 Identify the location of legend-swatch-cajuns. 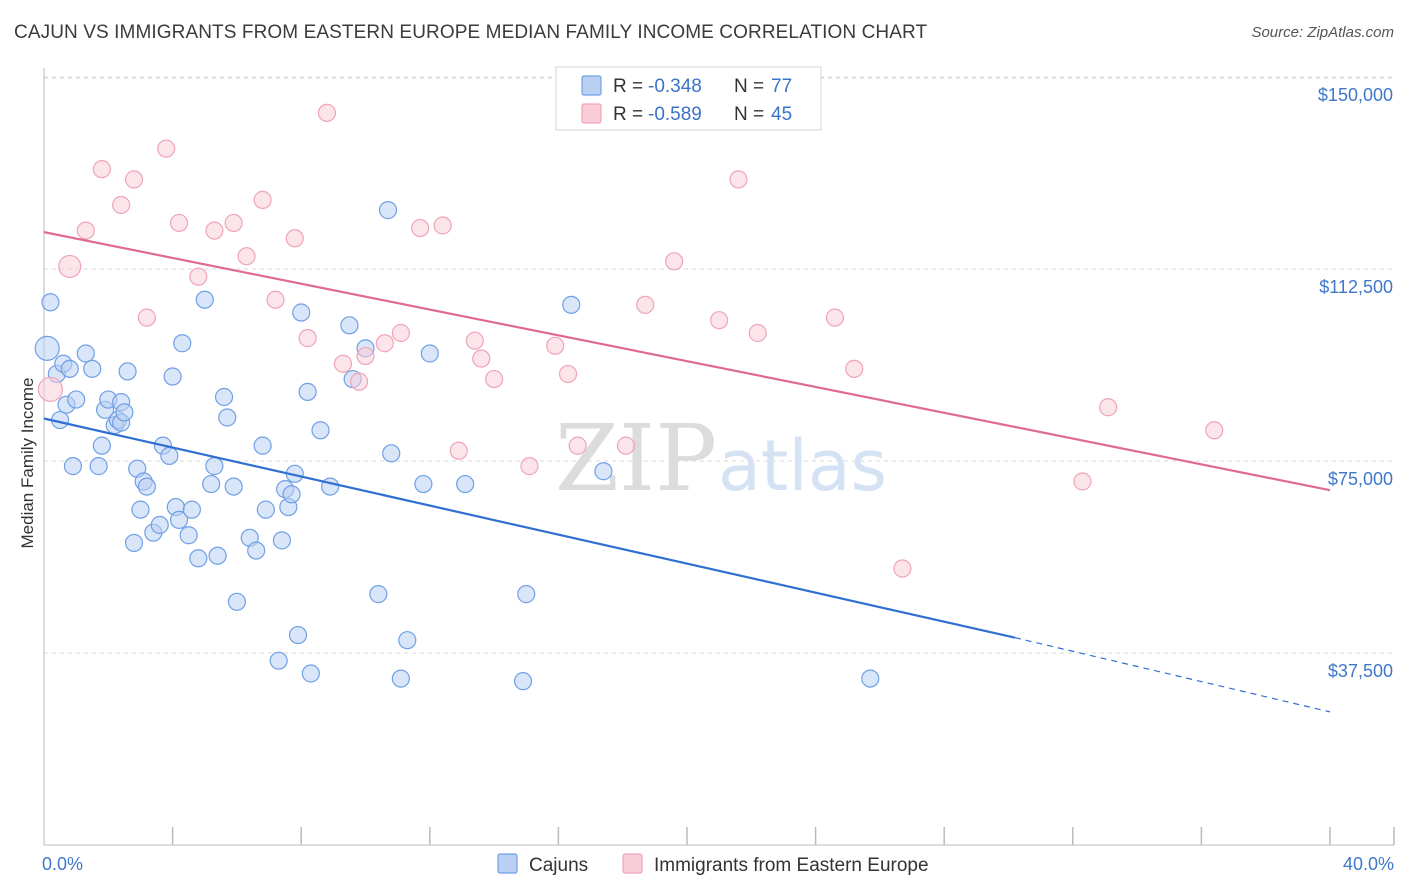
(591, 85).